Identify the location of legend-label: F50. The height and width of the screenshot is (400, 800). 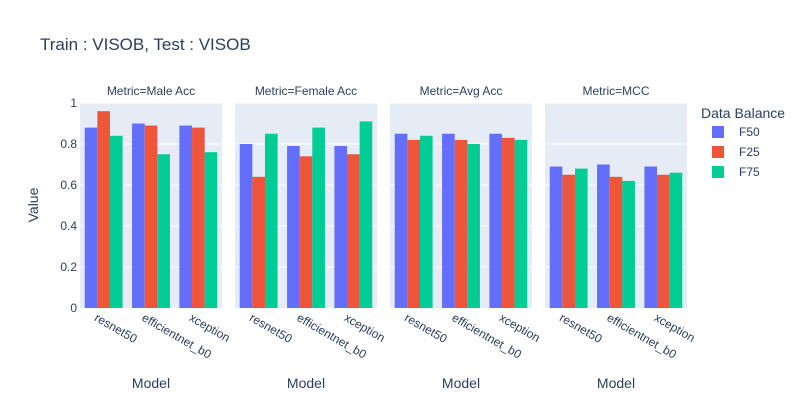
(749, 132).